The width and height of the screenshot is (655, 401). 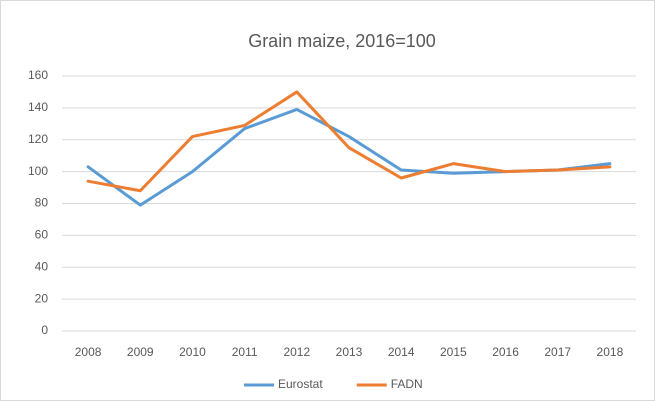 What do you see at coordinates (38, 171) in the screenshot?
I see `y-tick-label: 100` at bounding box center [38, 171].